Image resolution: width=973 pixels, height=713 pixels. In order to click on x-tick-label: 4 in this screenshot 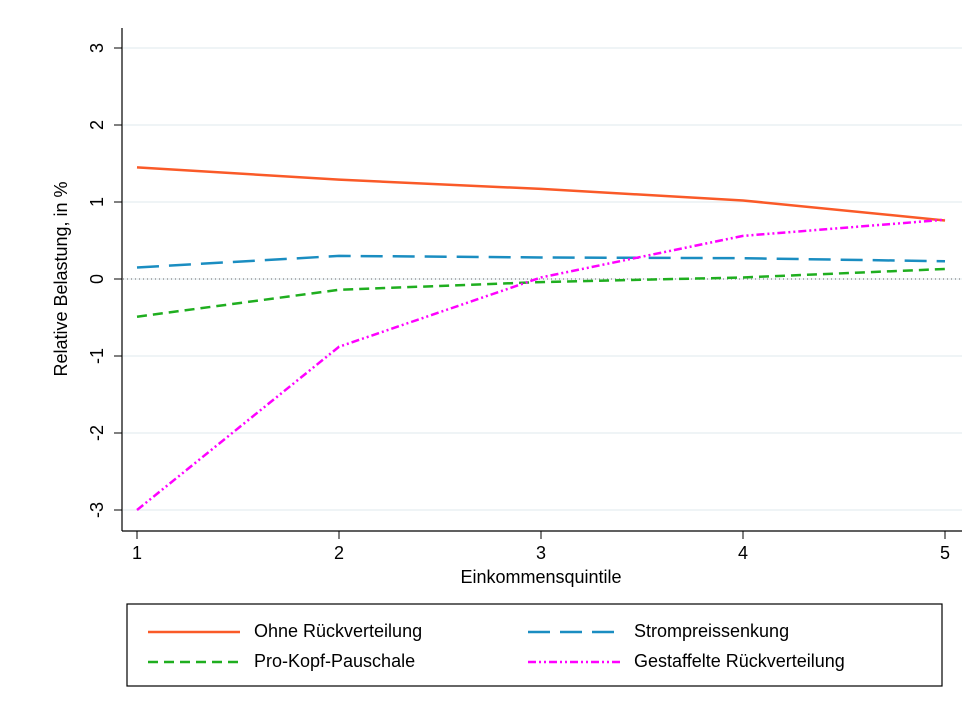, I will do `click(743, 553)`.